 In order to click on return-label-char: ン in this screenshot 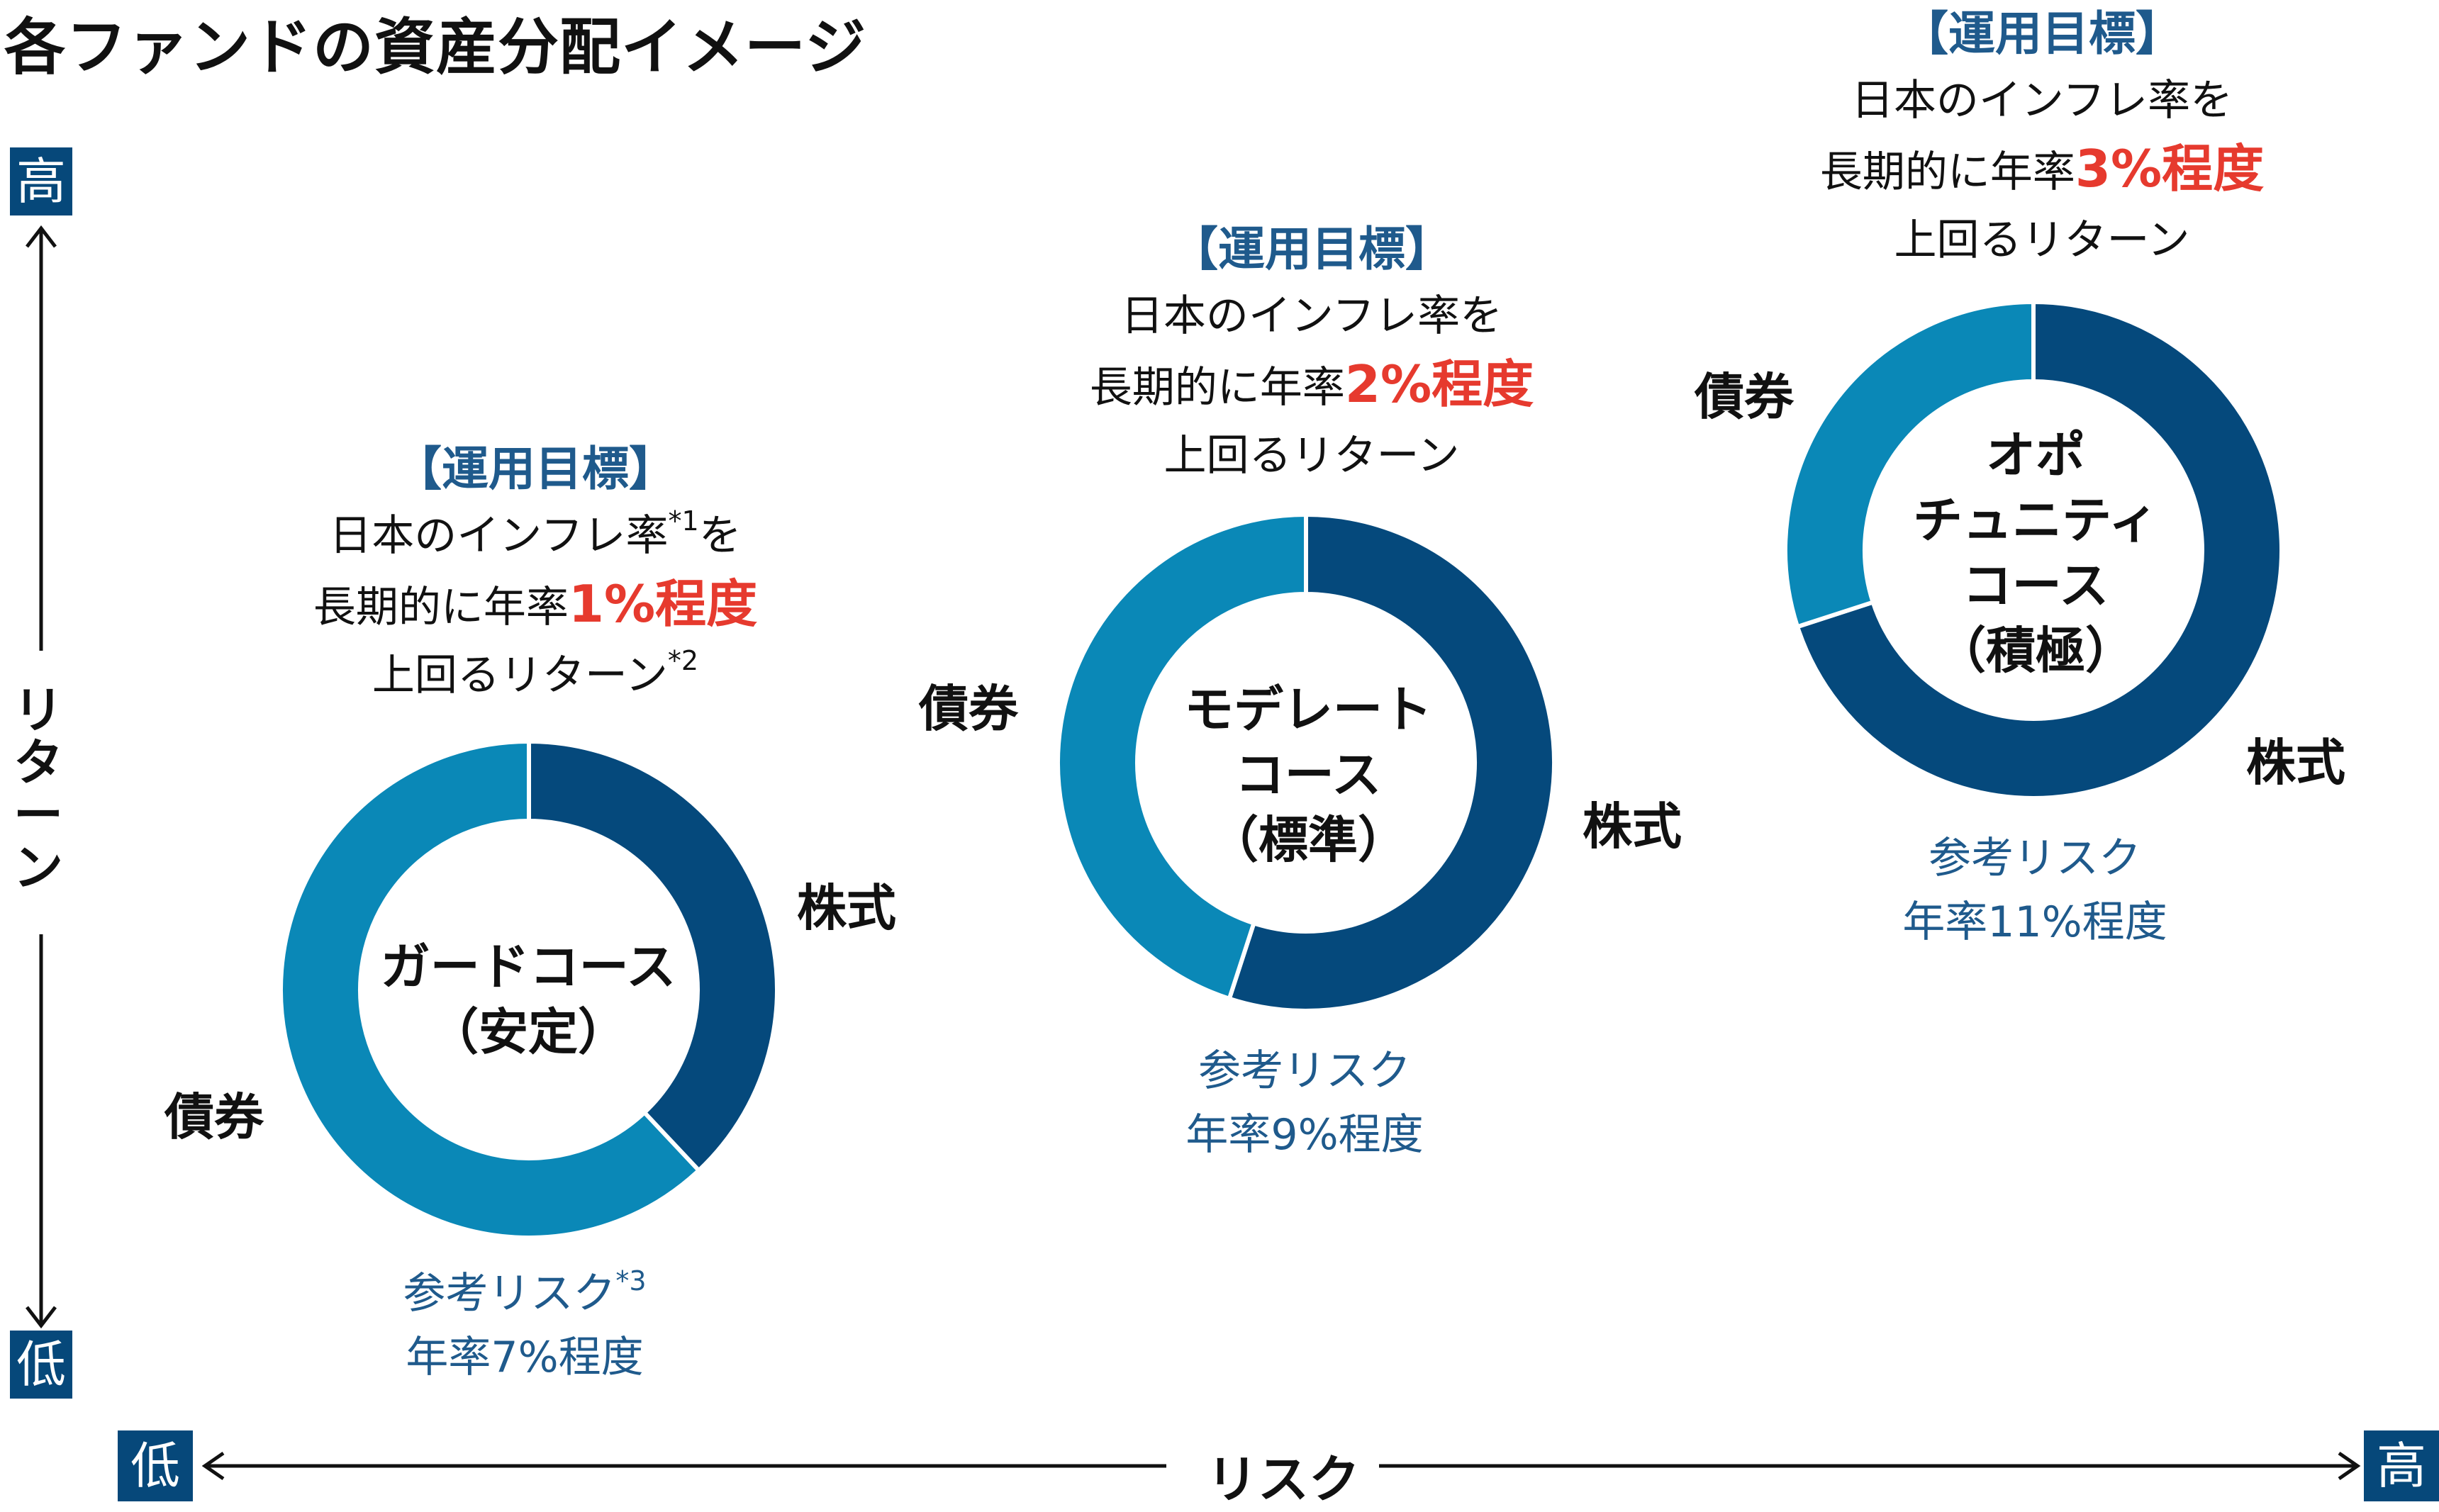, I will do `click(38, 868)`.